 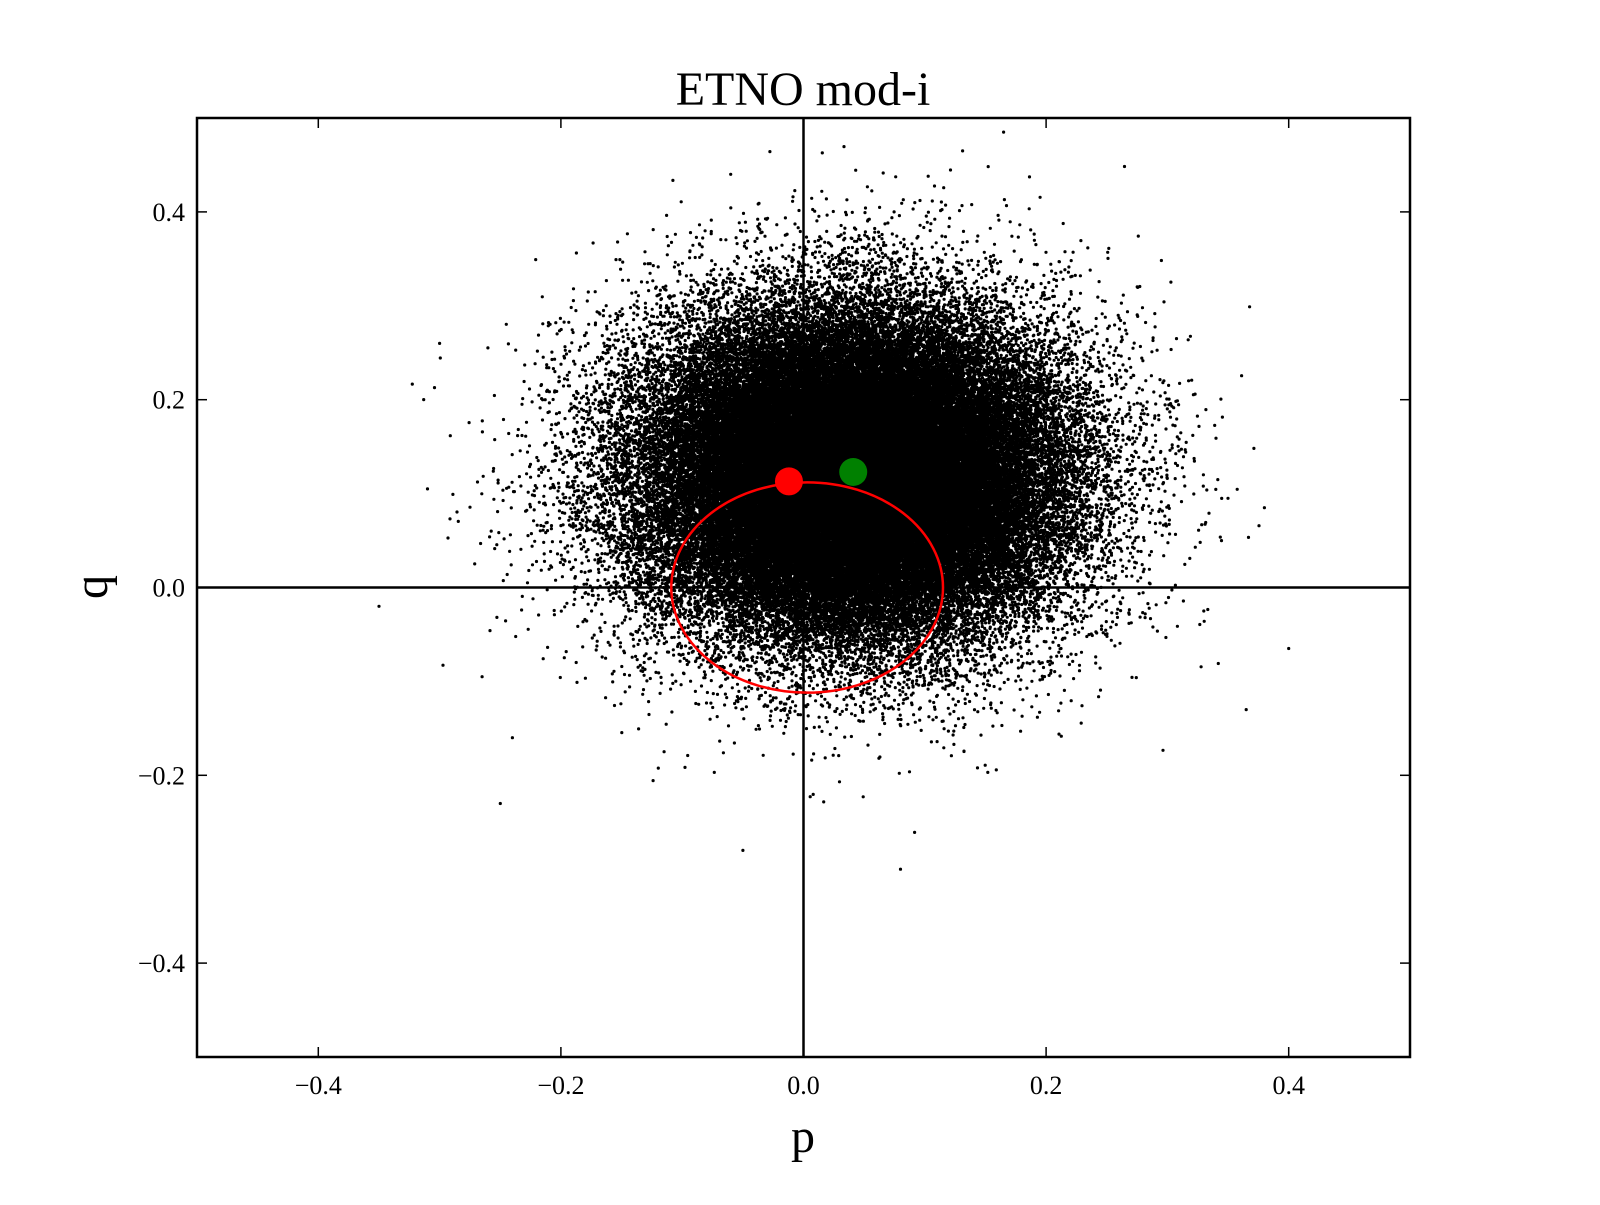 What do you see at coordinates (803, 1085) in the screenshot?
I see `x-tick-label: 0.0` at bounding box center [803, 1085].